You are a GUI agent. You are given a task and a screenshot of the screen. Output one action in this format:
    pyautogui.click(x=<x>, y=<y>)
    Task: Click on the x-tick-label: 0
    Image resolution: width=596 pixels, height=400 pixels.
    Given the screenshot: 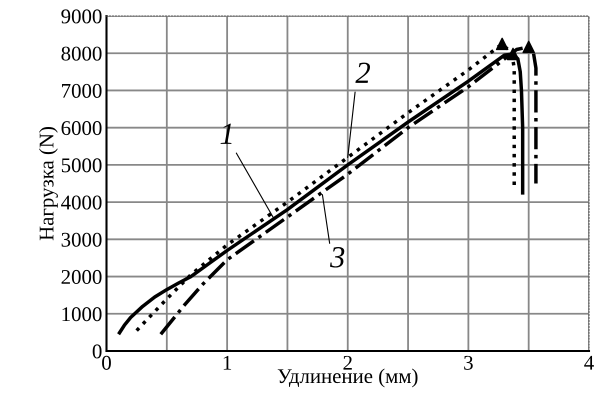 What is the action you would take?
    pyautogui.click(x=106, y=363)
    